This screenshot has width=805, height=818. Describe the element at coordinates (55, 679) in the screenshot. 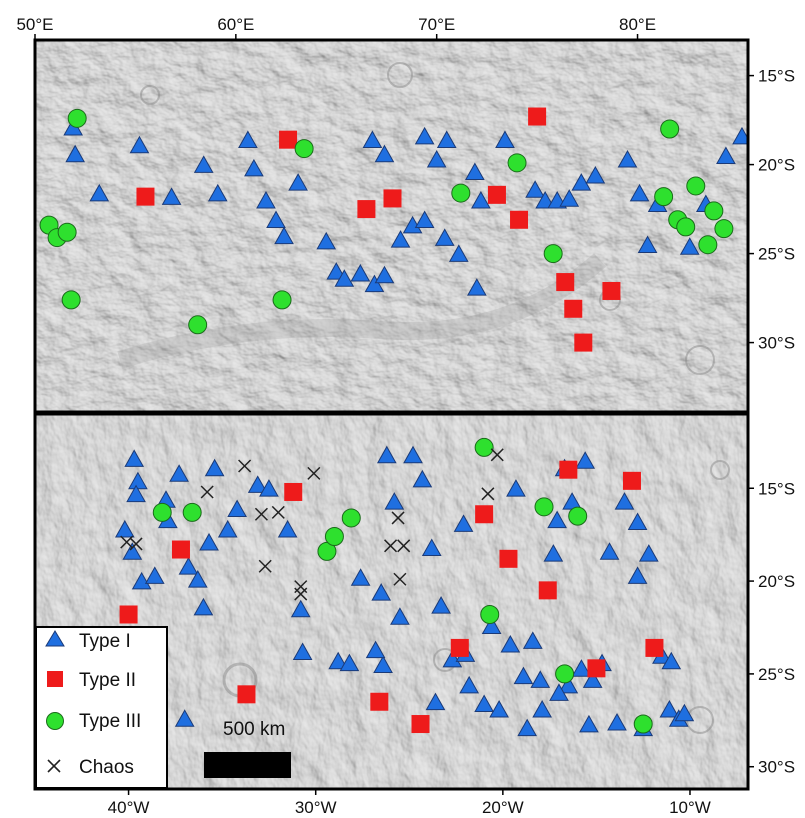

I see `legend-type2-icon` at that location.